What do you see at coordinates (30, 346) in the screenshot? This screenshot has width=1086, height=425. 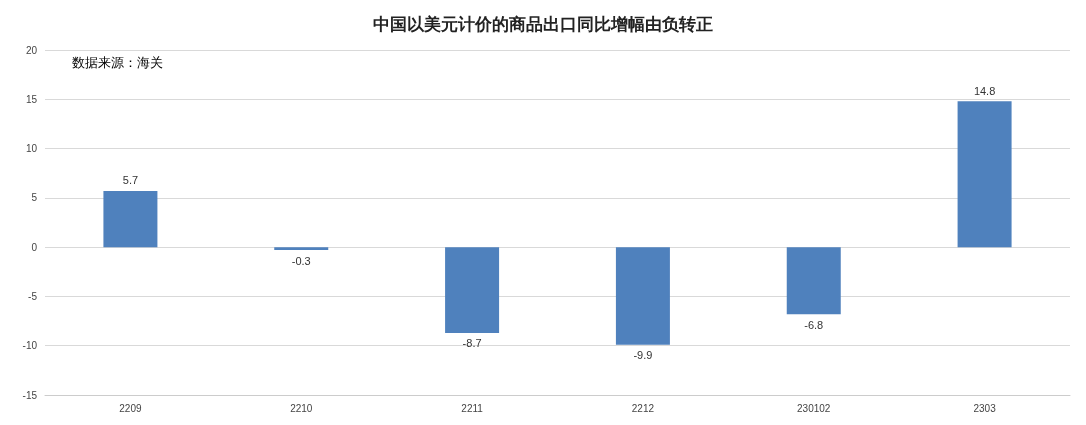 I see `y-tick-label: -10` at bounding box center [30, 346].